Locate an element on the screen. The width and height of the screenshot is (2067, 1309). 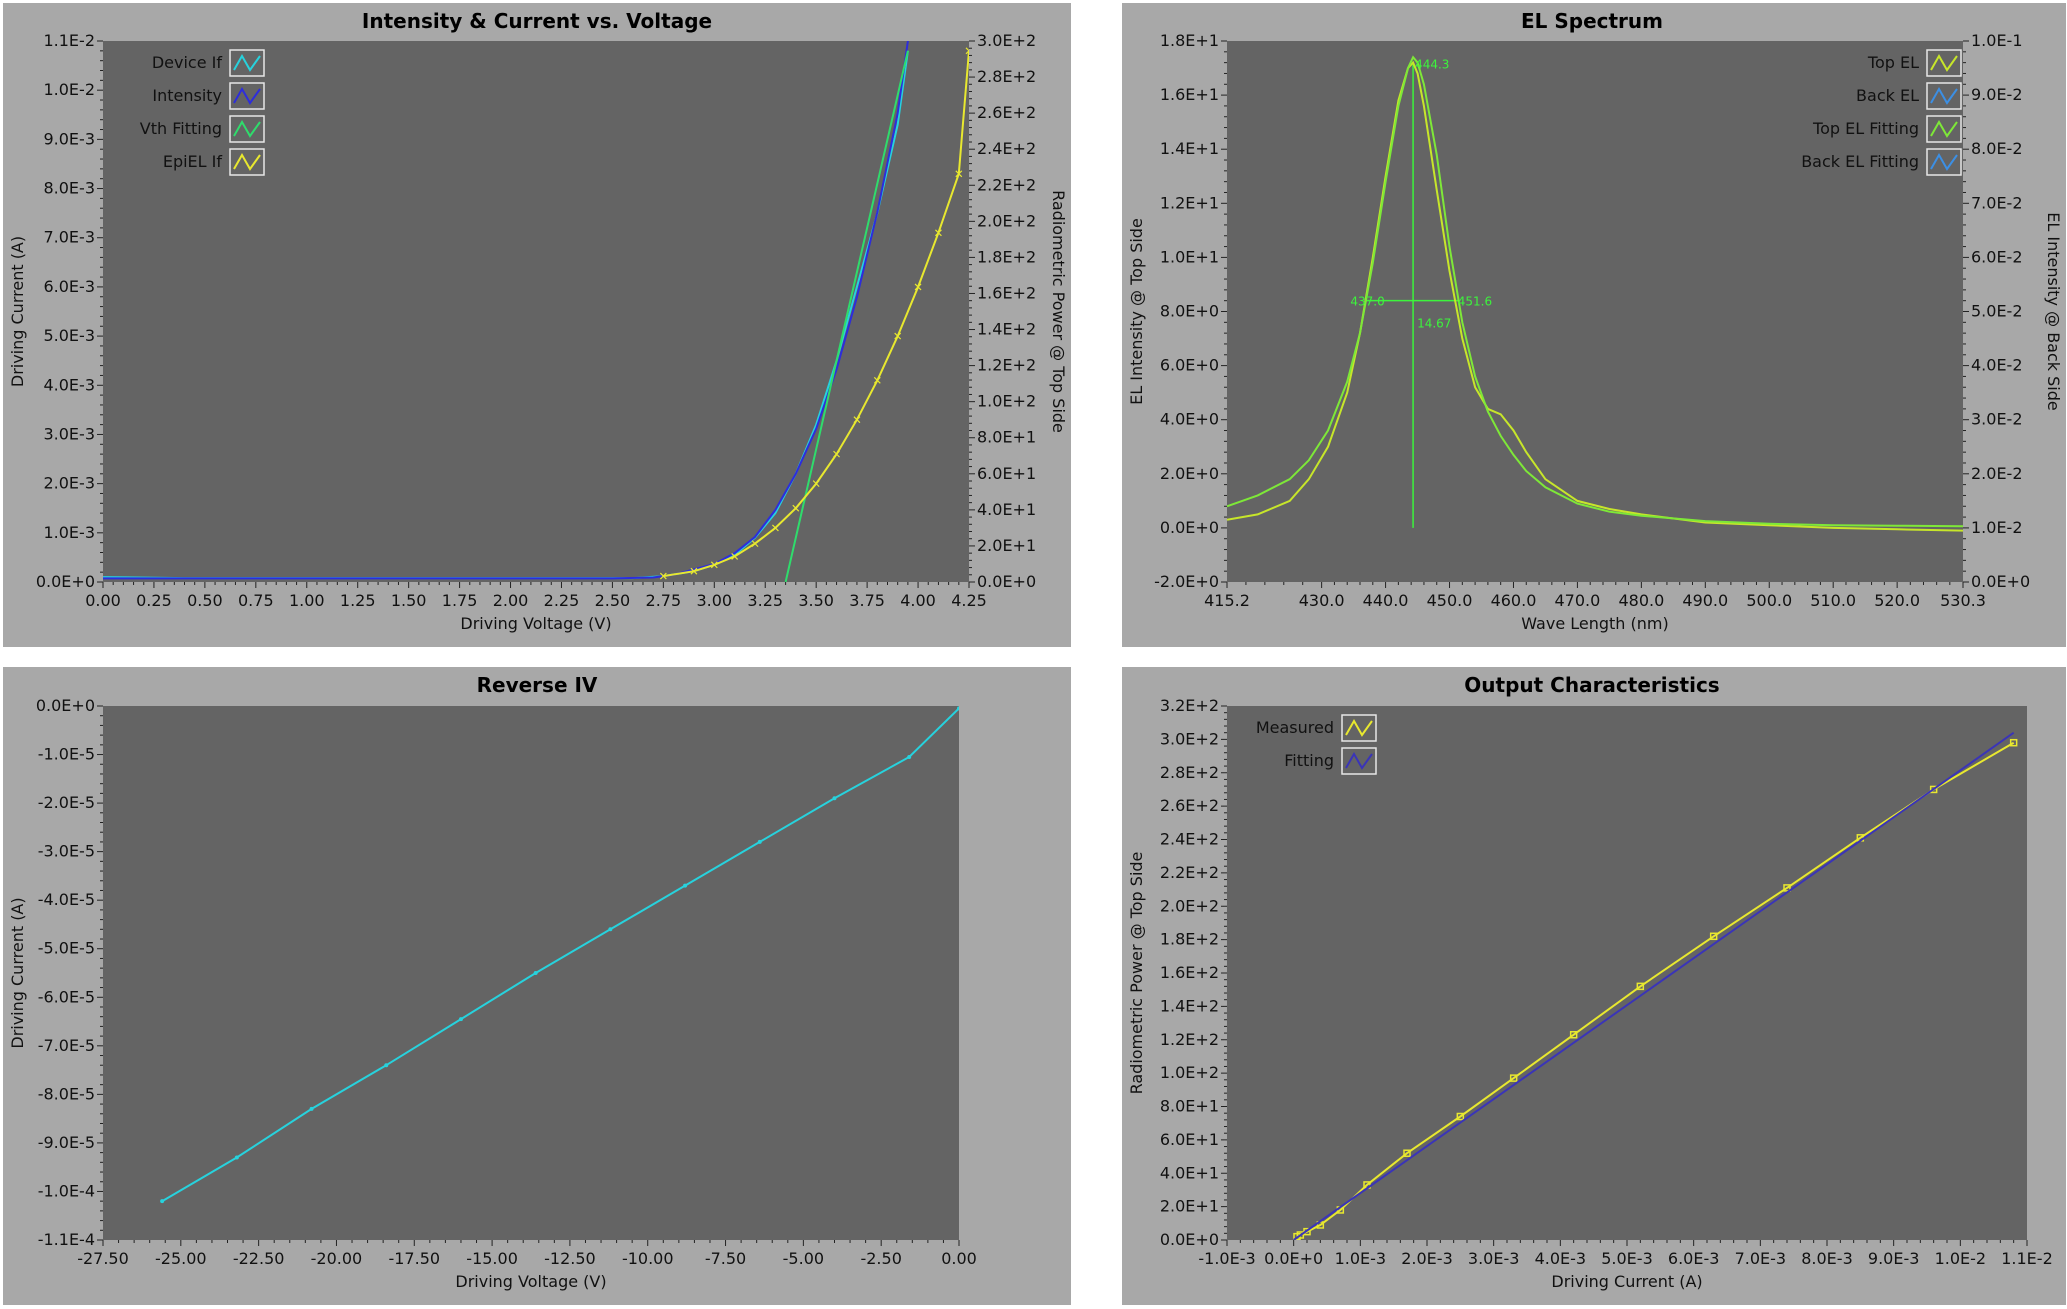
legend-label: Intensity is located at coordinates (187, 95).